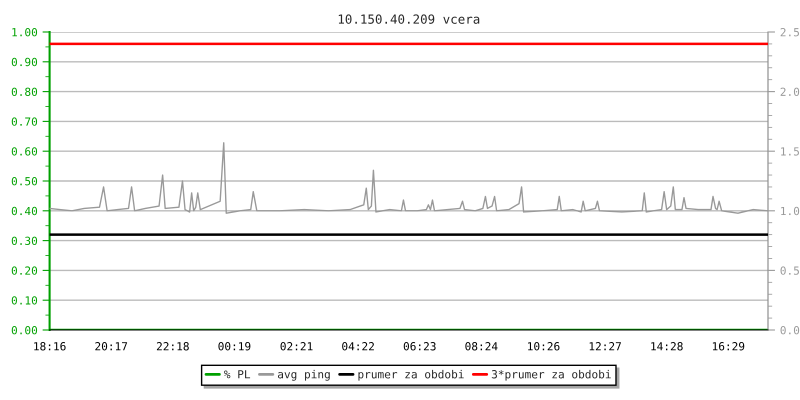 Image resolution: width=800 pixels, height=400 pixels. Describe the element at coordinates (25, 121) in the screenshot. I see `y-tick-label: 0.70` at that location.